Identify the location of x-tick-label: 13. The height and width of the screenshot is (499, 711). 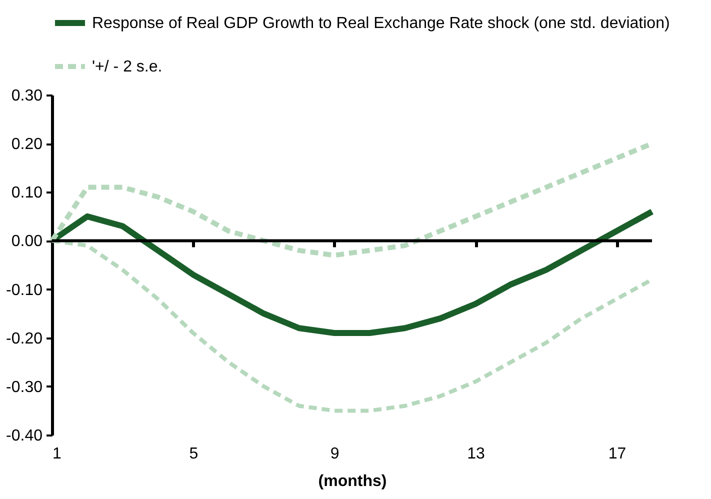
(476, 454).